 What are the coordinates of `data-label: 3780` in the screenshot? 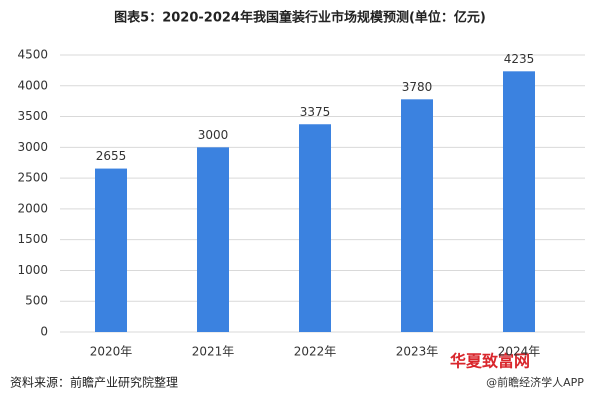 It's located at (417, 87).